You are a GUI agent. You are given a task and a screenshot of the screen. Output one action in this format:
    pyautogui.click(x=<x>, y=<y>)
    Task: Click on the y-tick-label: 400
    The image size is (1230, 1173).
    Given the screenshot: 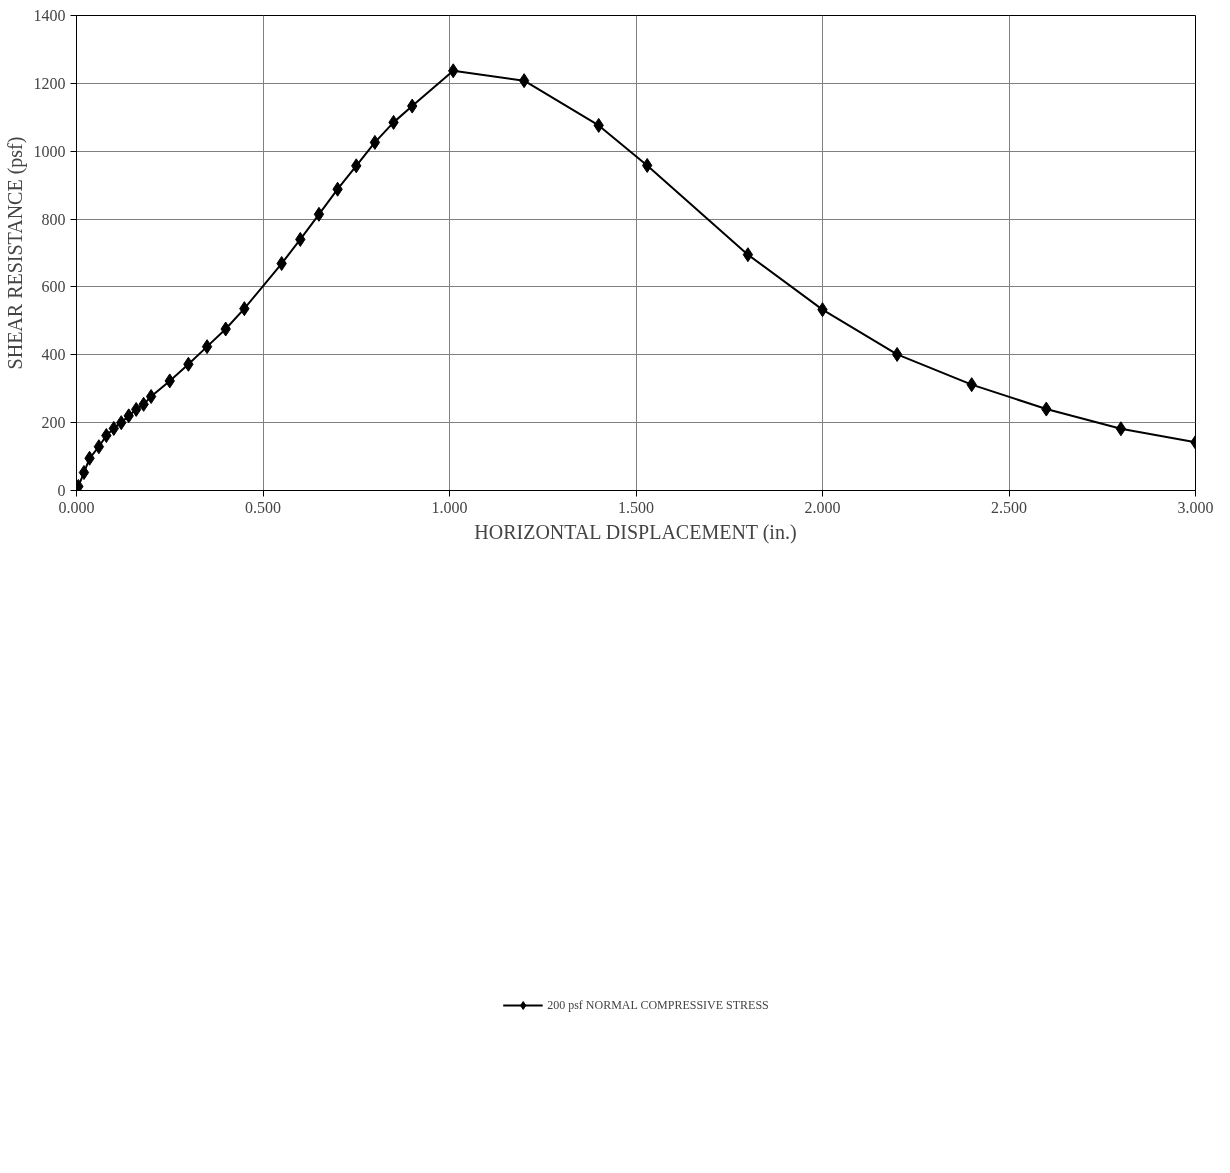 What is the action you would take?
    pyautogui.click(x=53, y=355)
    